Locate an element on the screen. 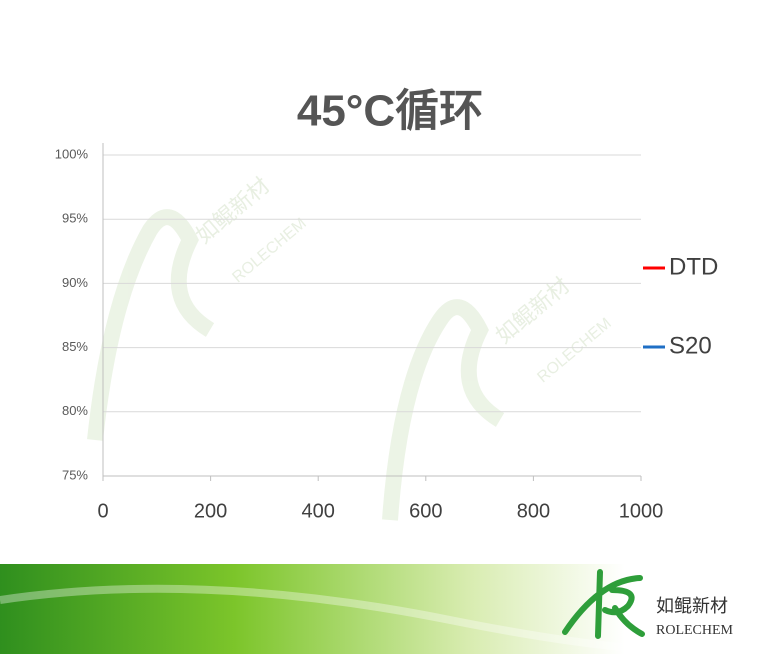 The height and width of the screenshot is (654, 781). footer-band is located at coordinates (390, 609).